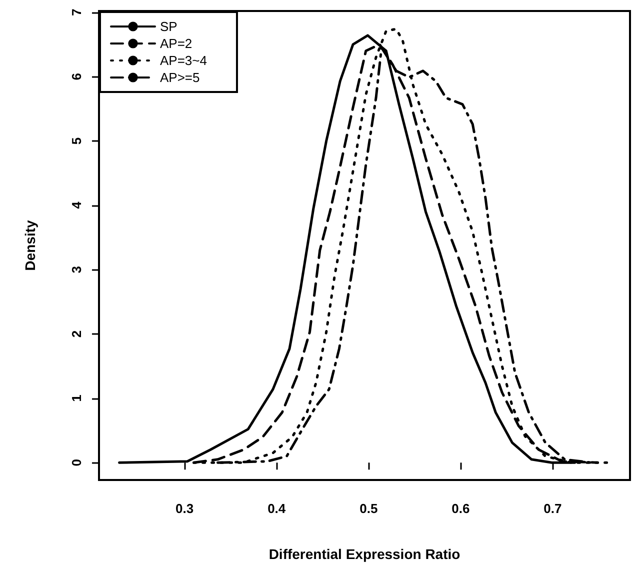  Describe the element at coordinates (364, 554) in the screenshot. I see `x-axis-title: Differential Expression Ratio` at that location.